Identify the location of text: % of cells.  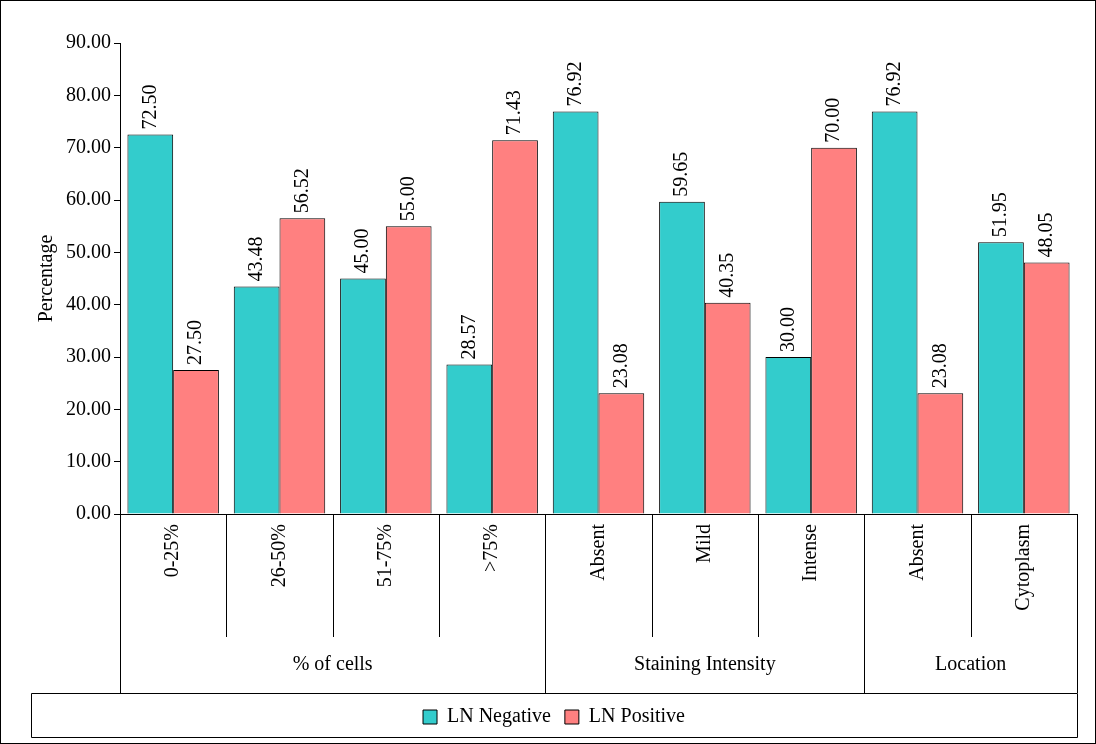
(332, 663).